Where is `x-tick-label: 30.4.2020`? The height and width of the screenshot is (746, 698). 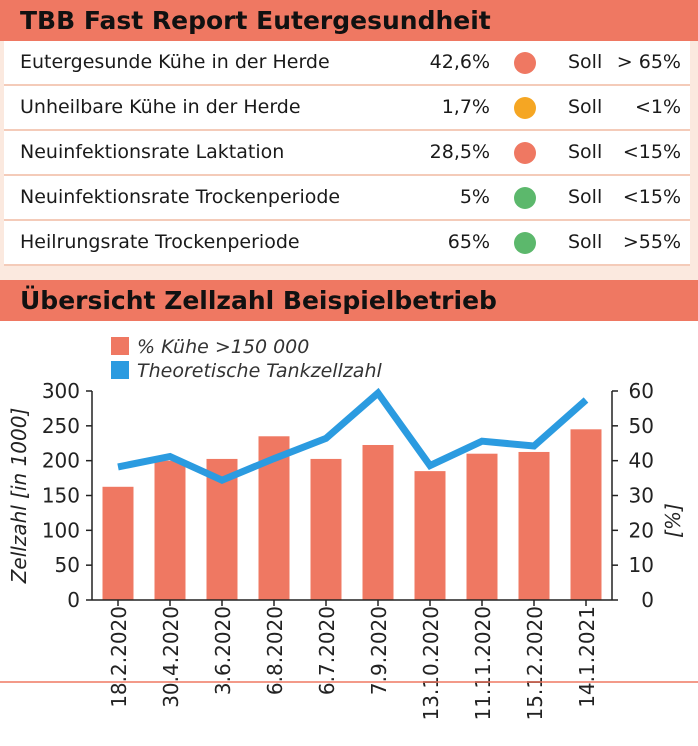 x-tick-label: 30.4.2020 is located at coordinates (171, 657).